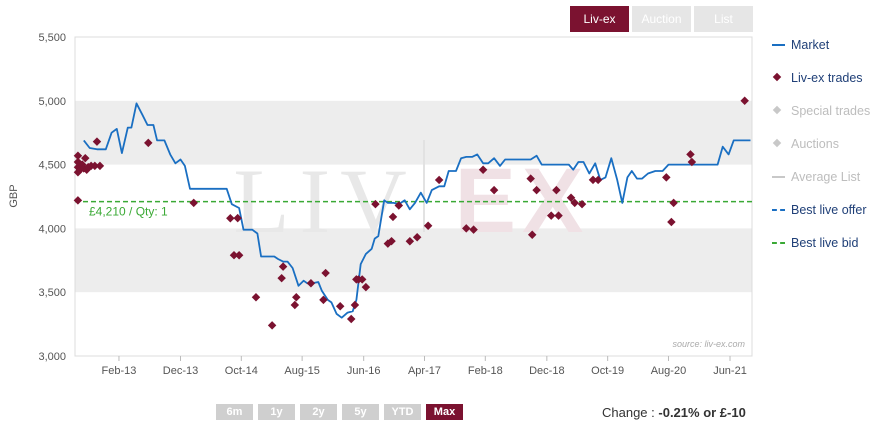  Describe the element at coordinates (821, 219) in the screenshot. I see `legend-item-best-live-offer: Best live offer` at that location.